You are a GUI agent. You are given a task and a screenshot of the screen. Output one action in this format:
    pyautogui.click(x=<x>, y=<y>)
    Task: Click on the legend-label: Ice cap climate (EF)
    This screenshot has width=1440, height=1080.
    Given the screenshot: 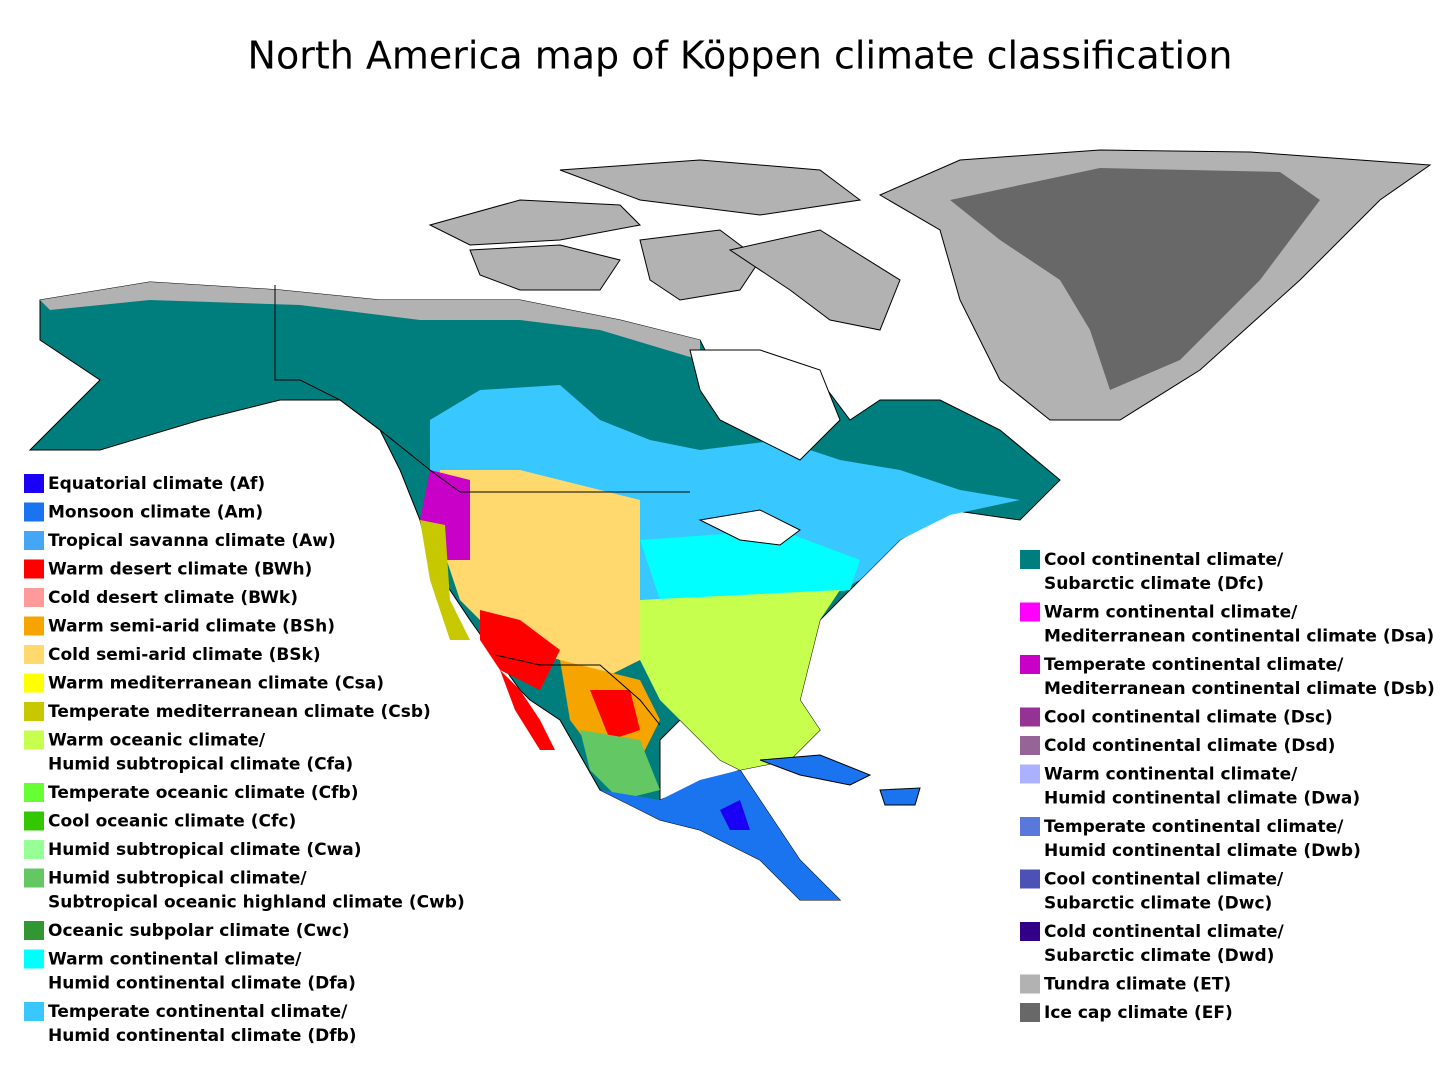 What is the action you would take?
    pyautogui.click(x=1138, y=1013)
    